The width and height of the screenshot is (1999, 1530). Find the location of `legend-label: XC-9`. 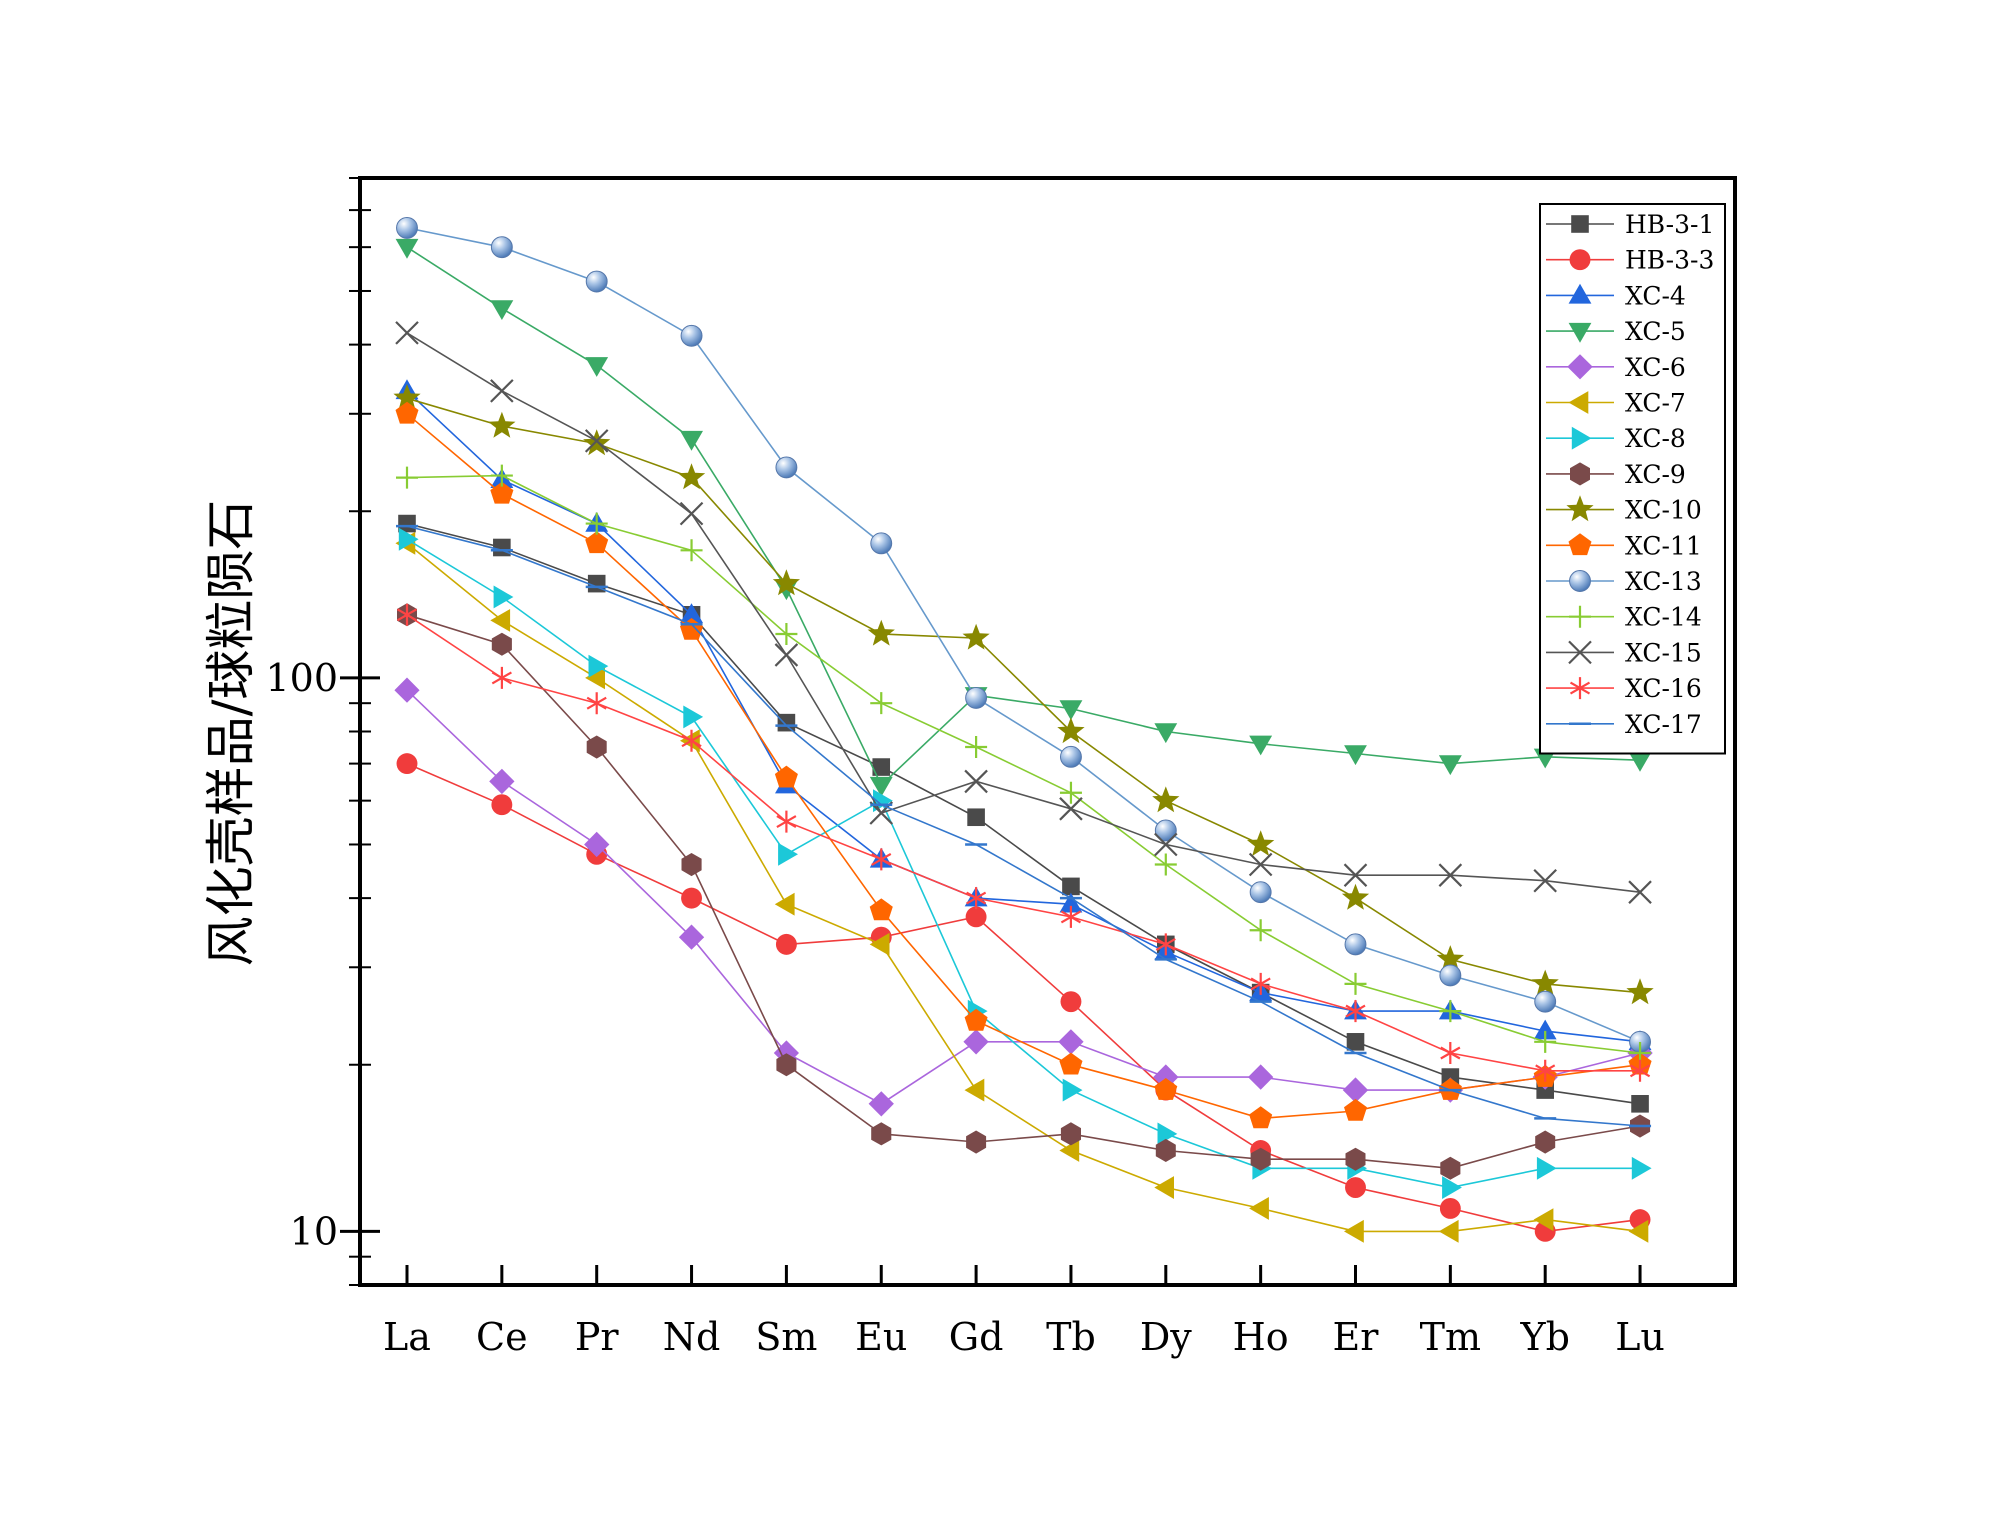

legend-label: XC-9 is located at coordinates (1655, 474).